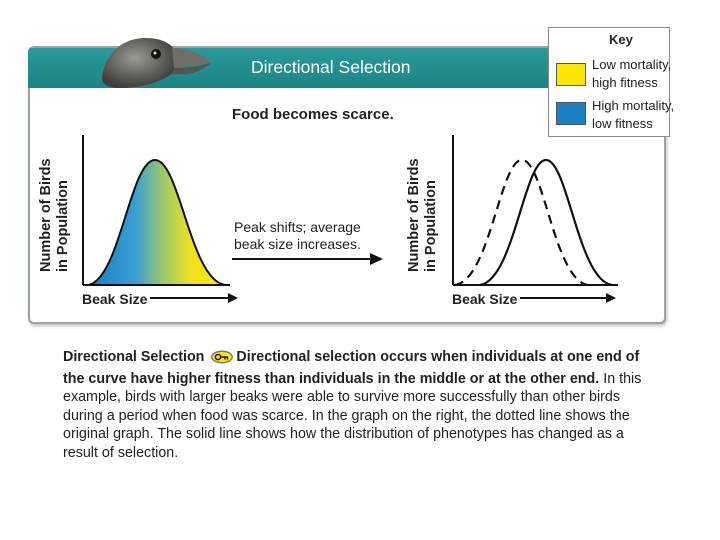  I want to click on left-x-axis-label: Beak Size, so click(115, 299).